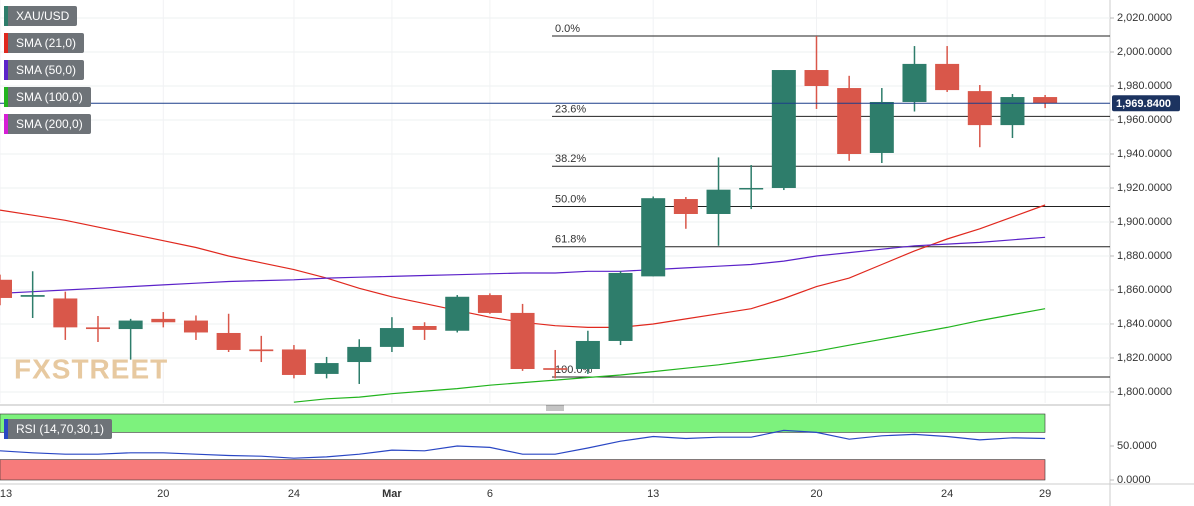  What do you see at coordinates (1045, 494) in the screenshot?
I see `x-tick-label: 29` at bounding box center [1045, 494].